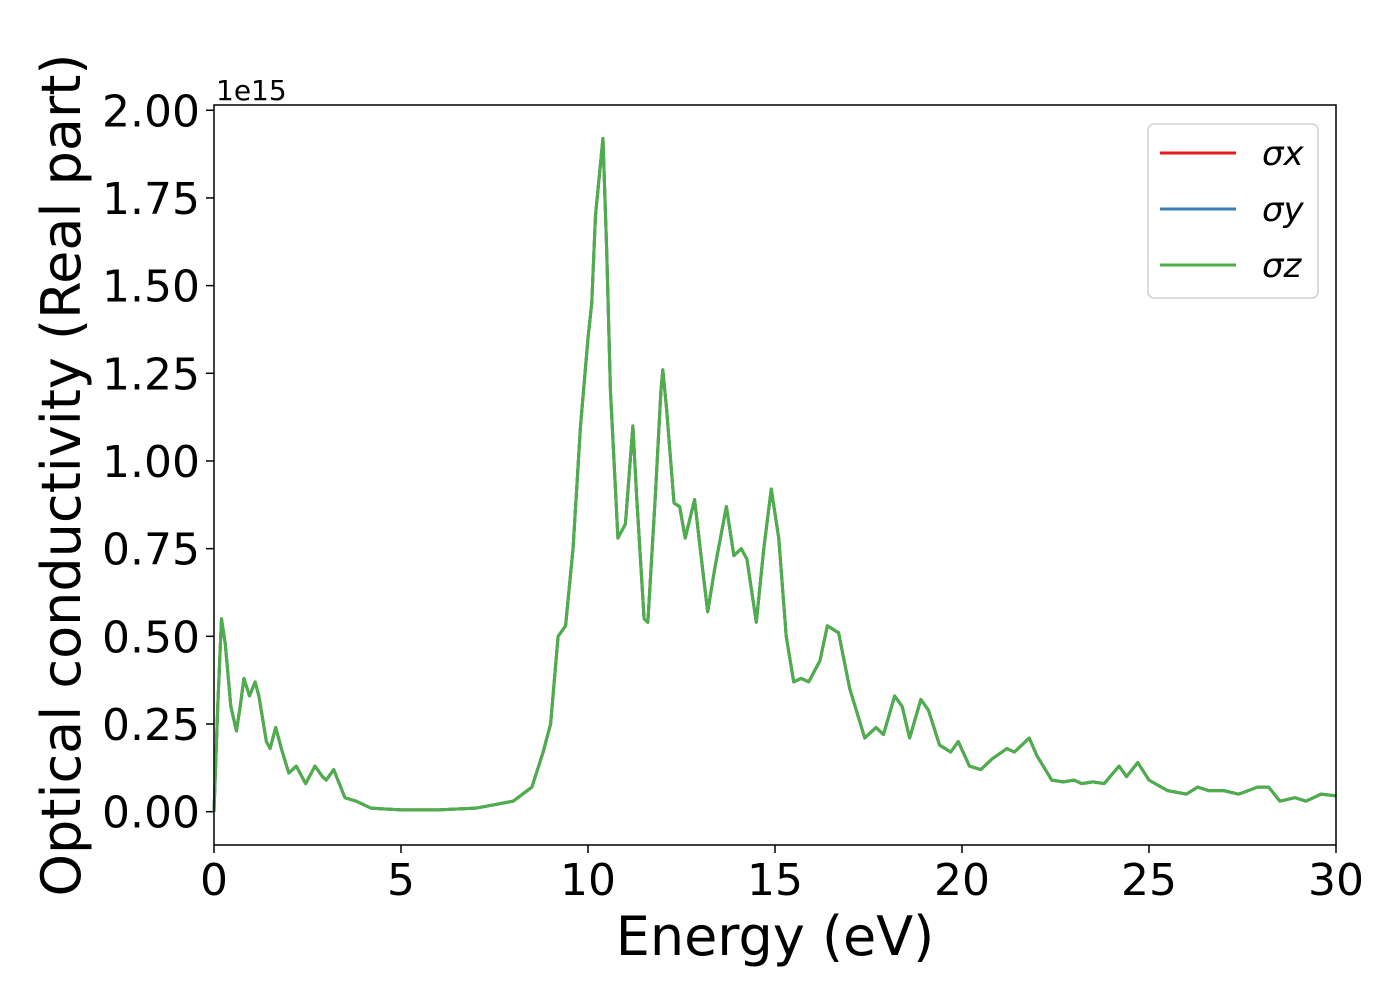 The image size is (1400, 1000). I want to click on y-offset-label: 1e15, so click(251, 90).